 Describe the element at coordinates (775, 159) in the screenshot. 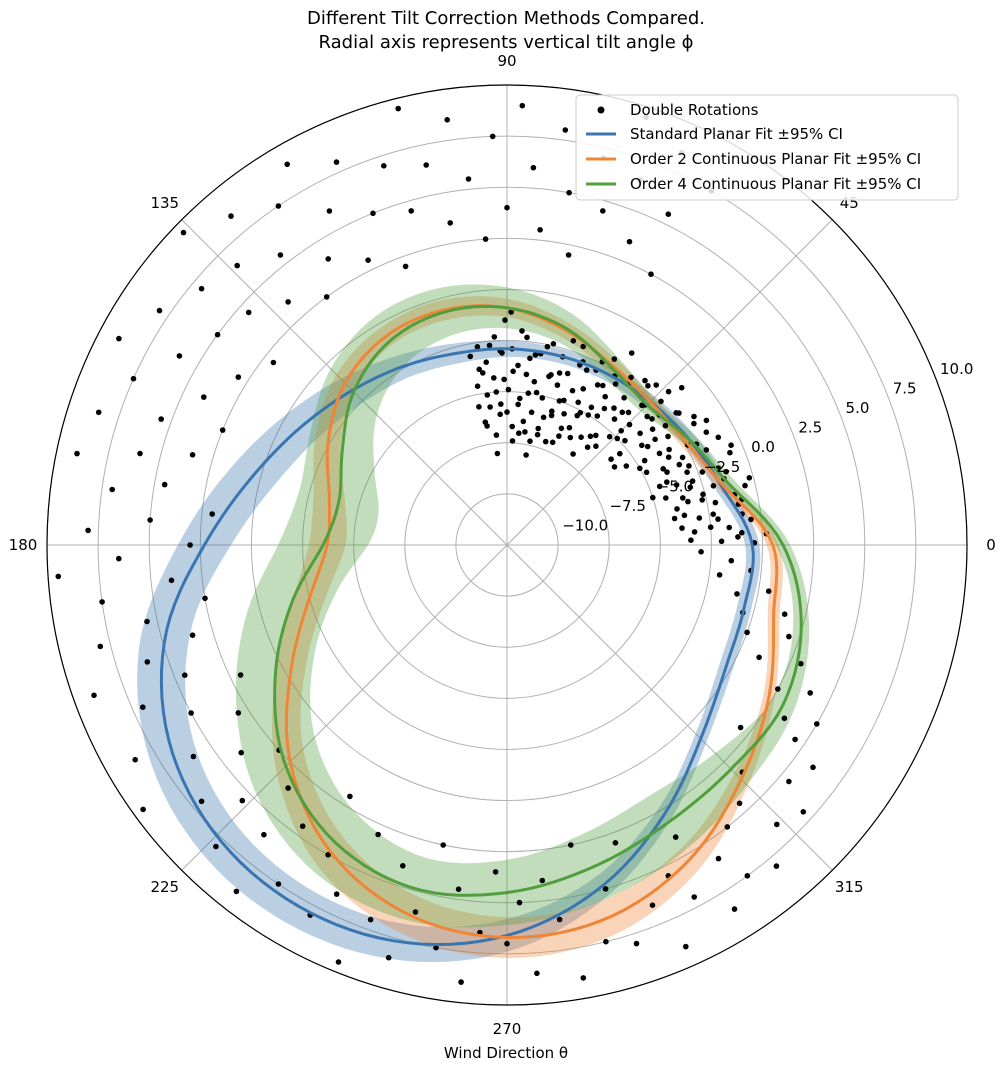

I see `legend-label-order2: Order 2 Continuous Planar Fit ±95% CI` at that location.